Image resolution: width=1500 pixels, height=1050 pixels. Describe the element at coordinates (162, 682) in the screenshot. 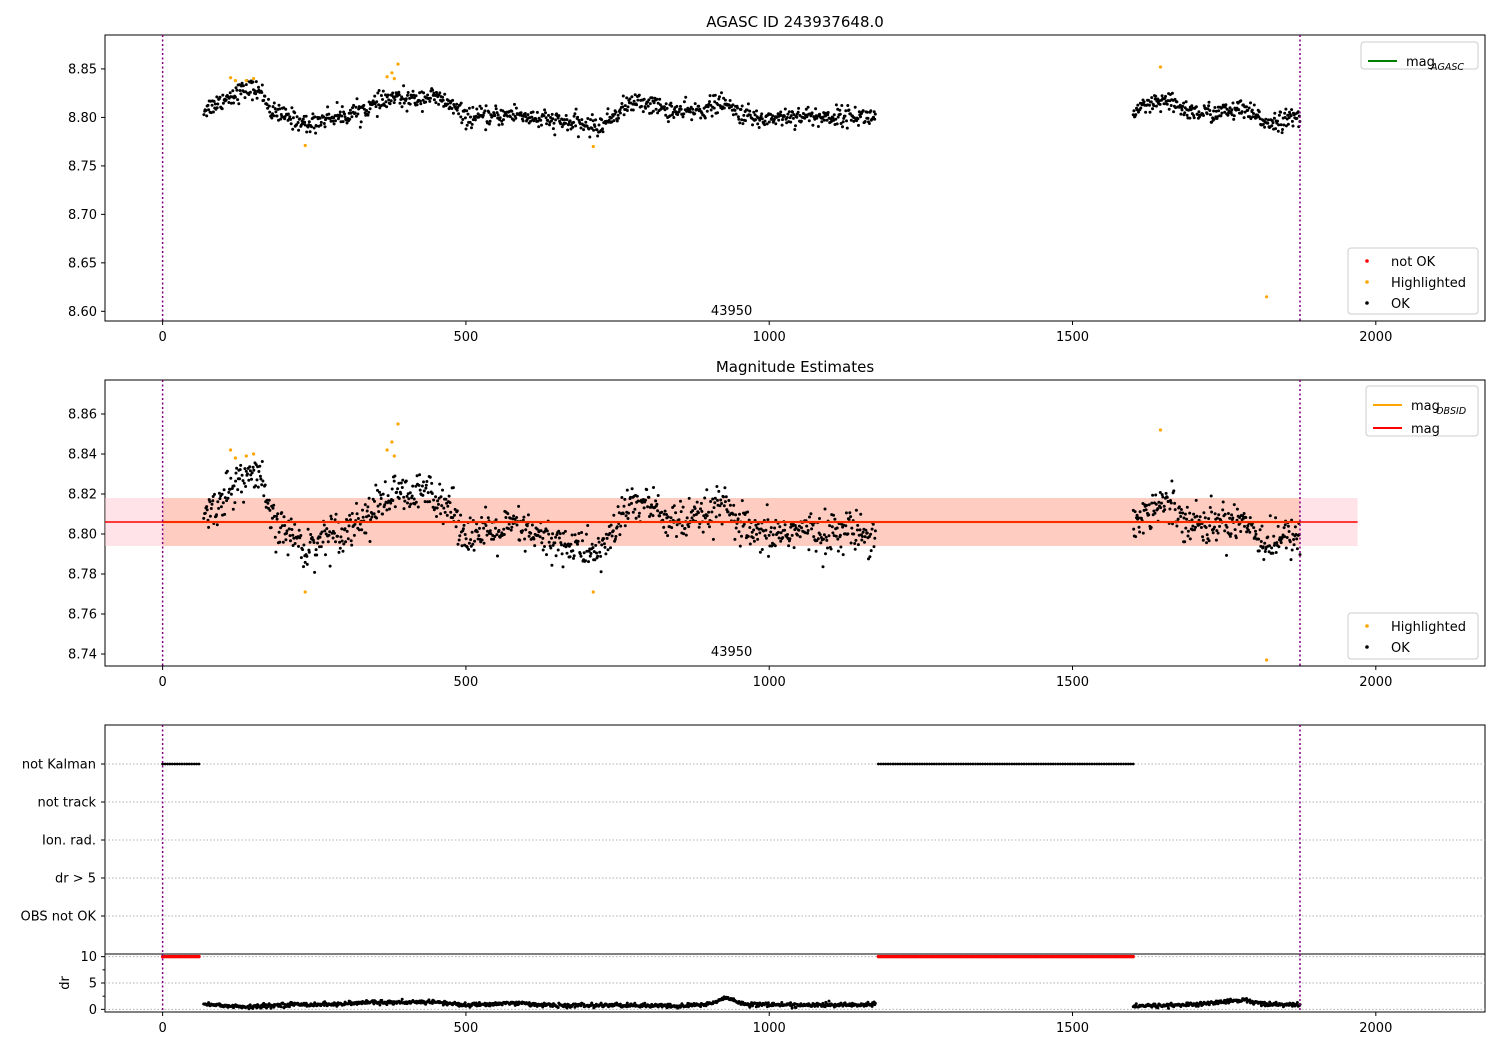

I see `x-tick-label: 0` at that location.